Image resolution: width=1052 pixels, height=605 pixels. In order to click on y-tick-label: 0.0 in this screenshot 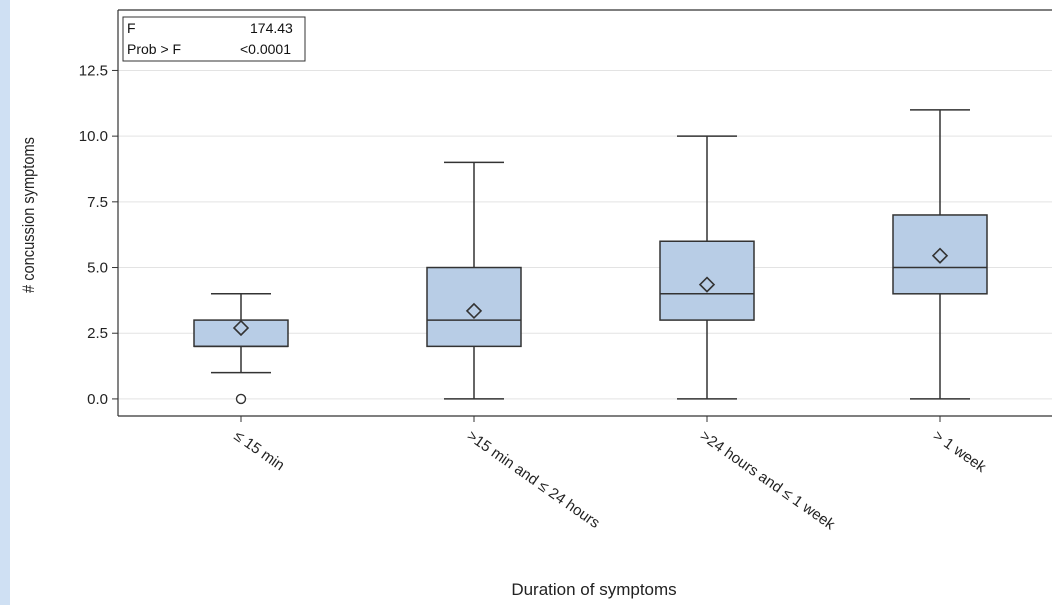, I will do `click(97, 399)`.